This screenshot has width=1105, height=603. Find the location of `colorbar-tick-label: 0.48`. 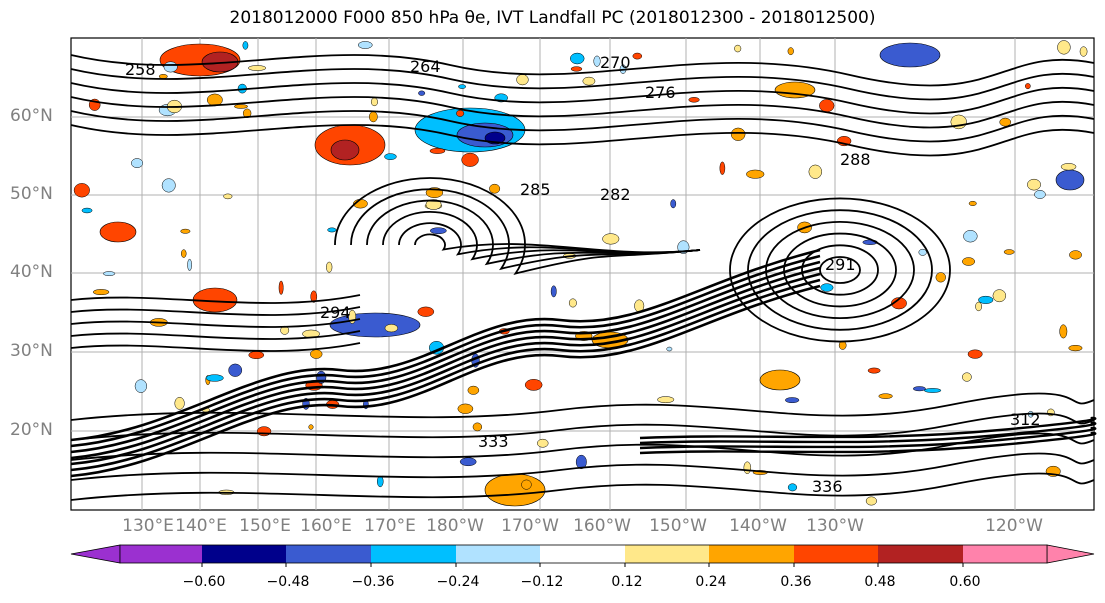

colorbar-tick-label: 0.48 is located at coordinates (880, 582).